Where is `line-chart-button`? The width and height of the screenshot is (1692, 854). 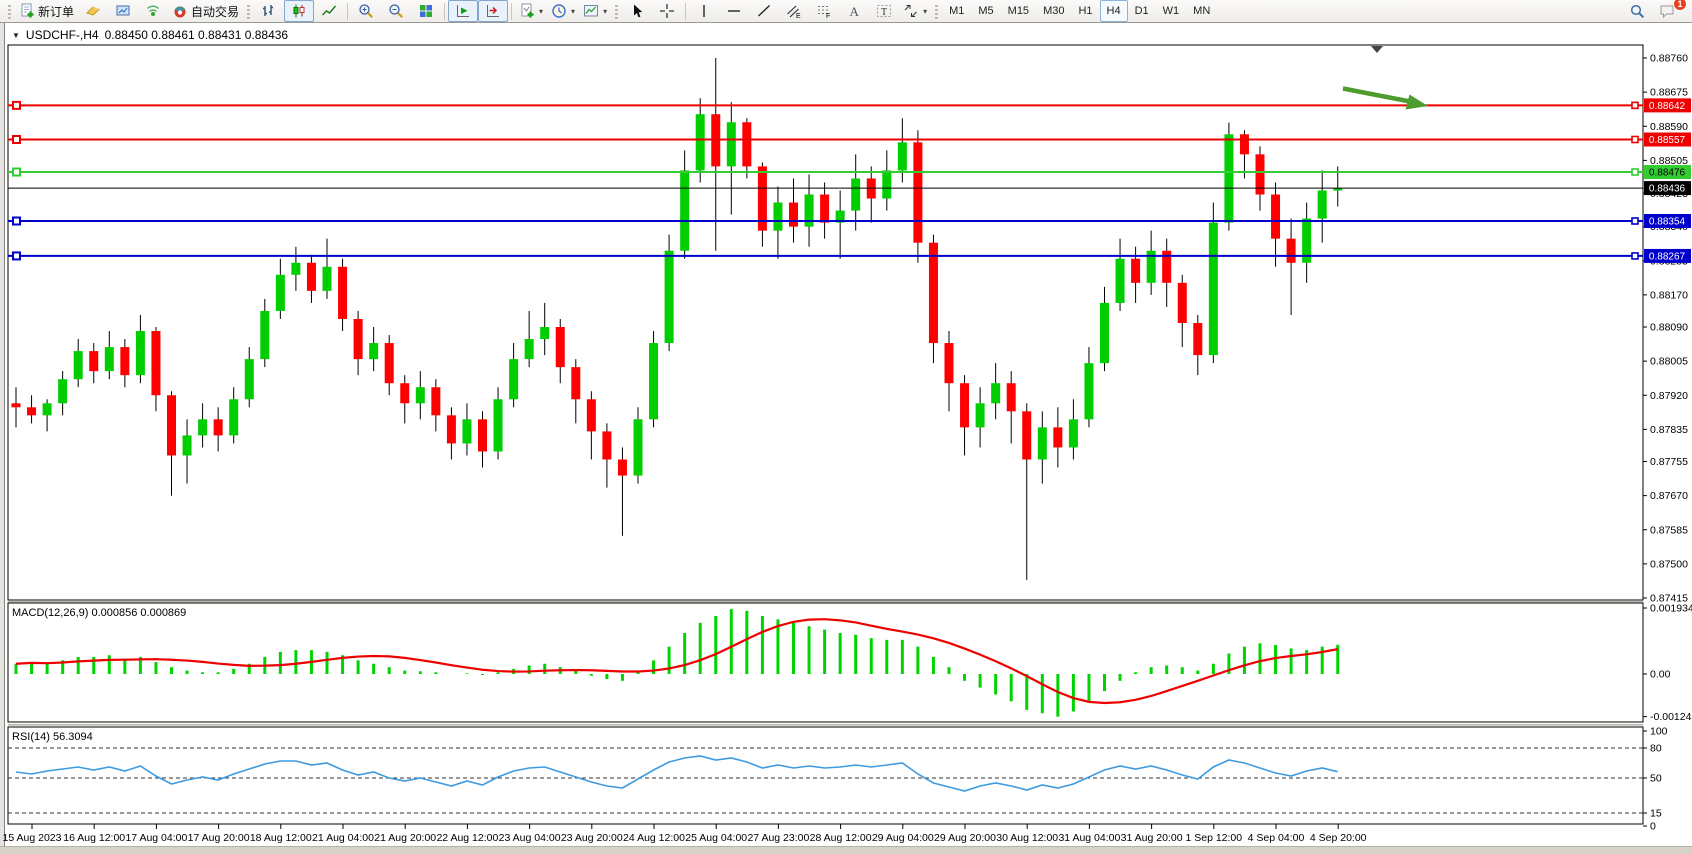
line-chart-button is located at coordinates (329, 11).